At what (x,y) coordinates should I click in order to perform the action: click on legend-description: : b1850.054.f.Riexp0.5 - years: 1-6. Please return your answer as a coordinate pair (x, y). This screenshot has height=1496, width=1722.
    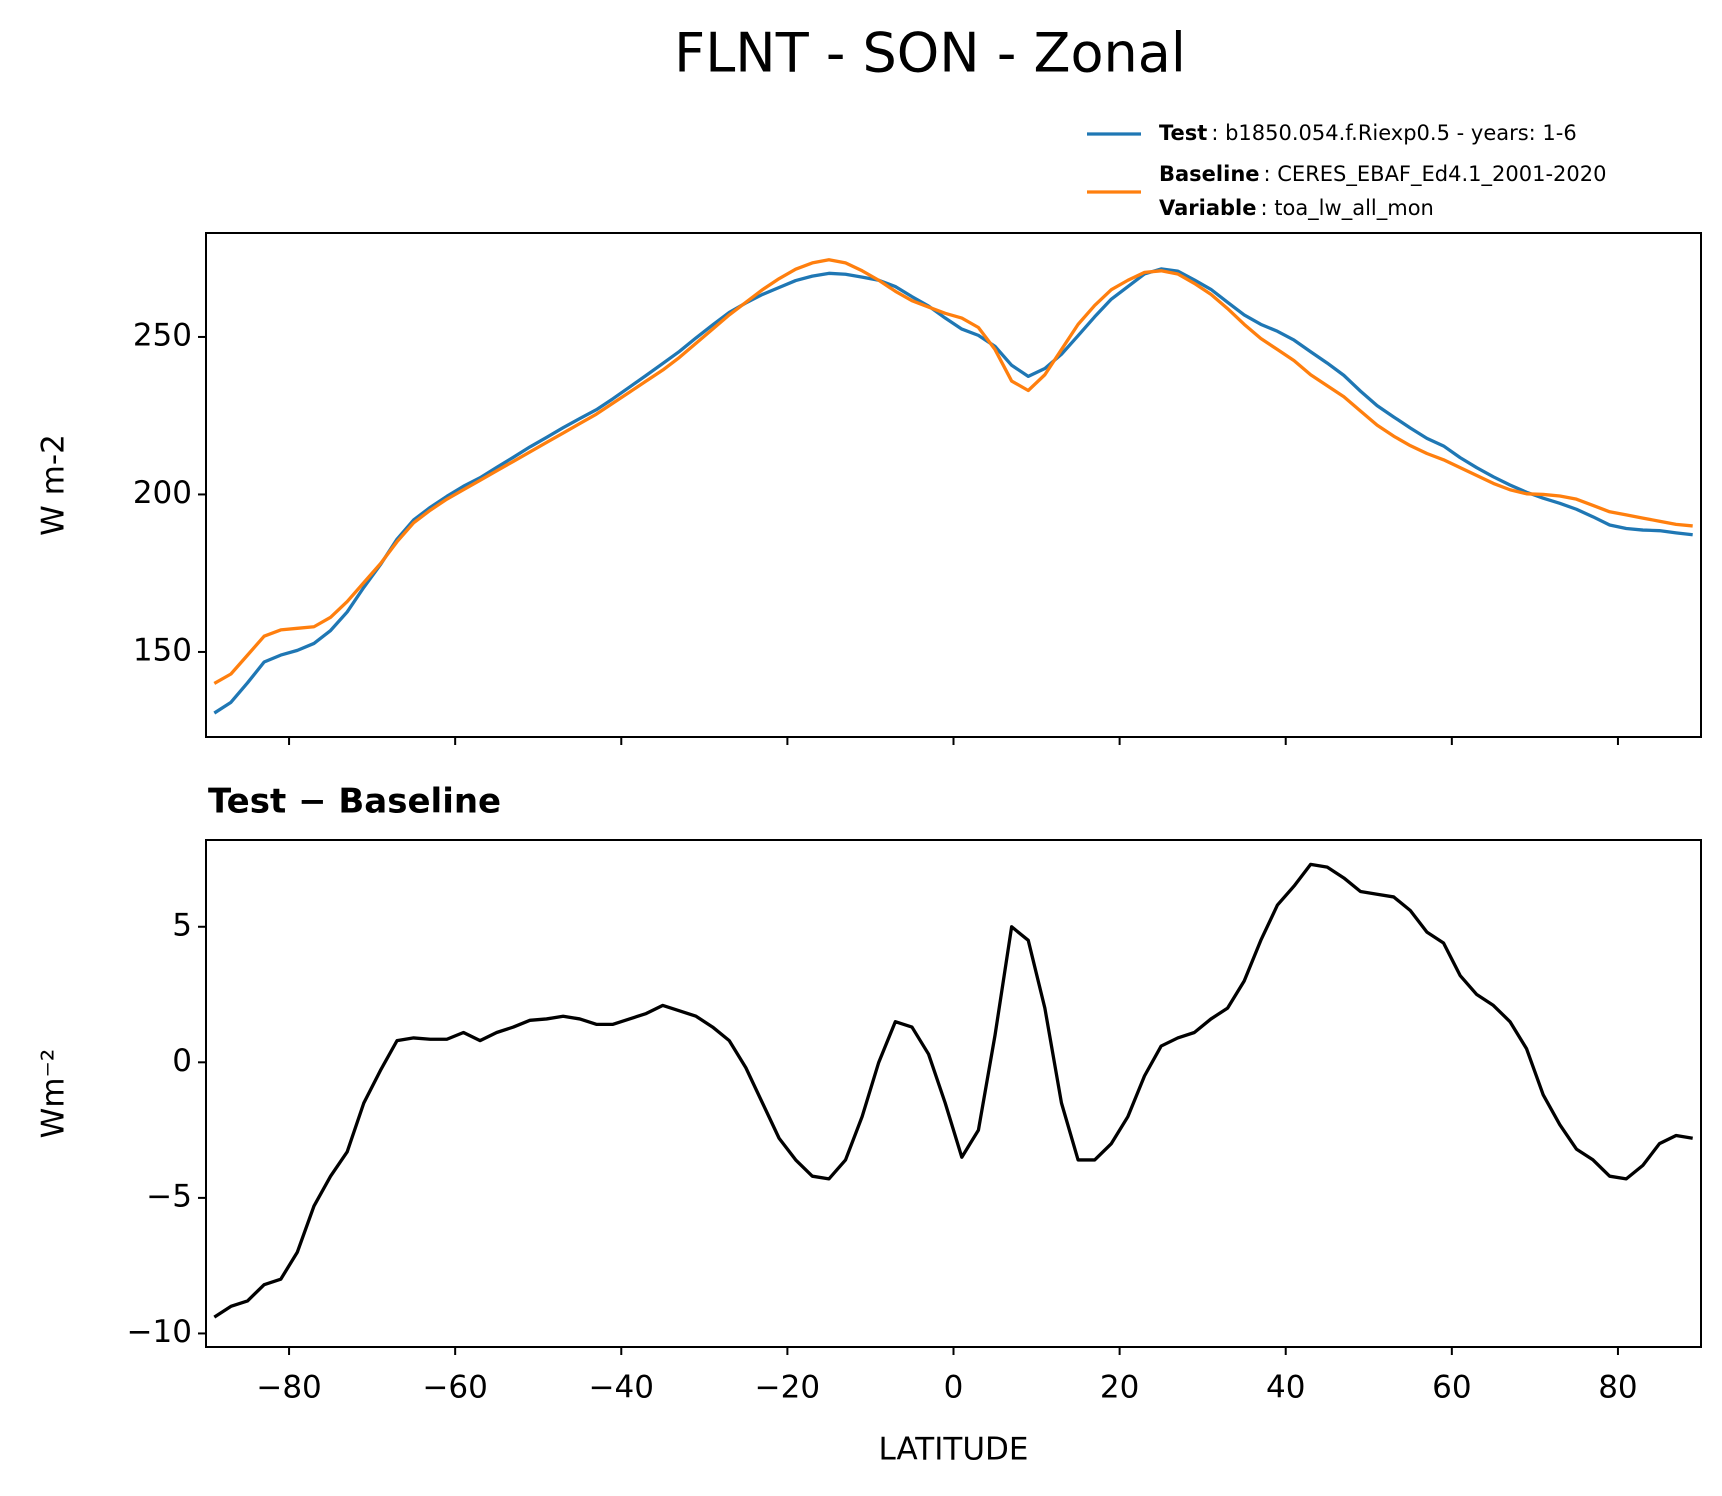
    Looking at the image, I should click on (1393, 133).